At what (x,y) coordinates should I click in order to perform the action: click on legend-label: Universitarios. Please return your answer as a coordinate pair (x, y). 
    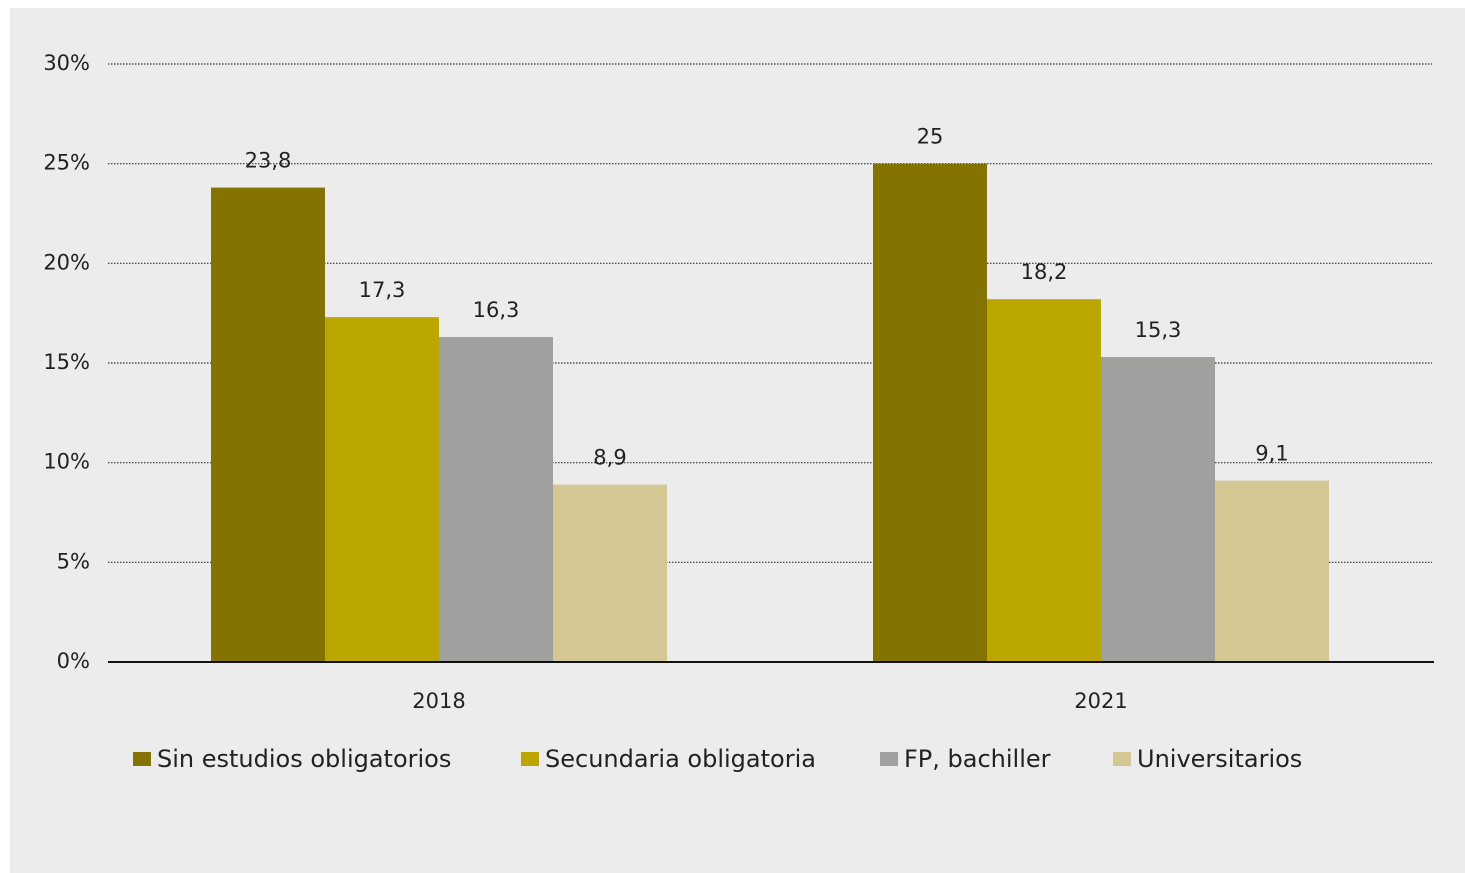
    Looking at the image, I should click on (1219, 759).